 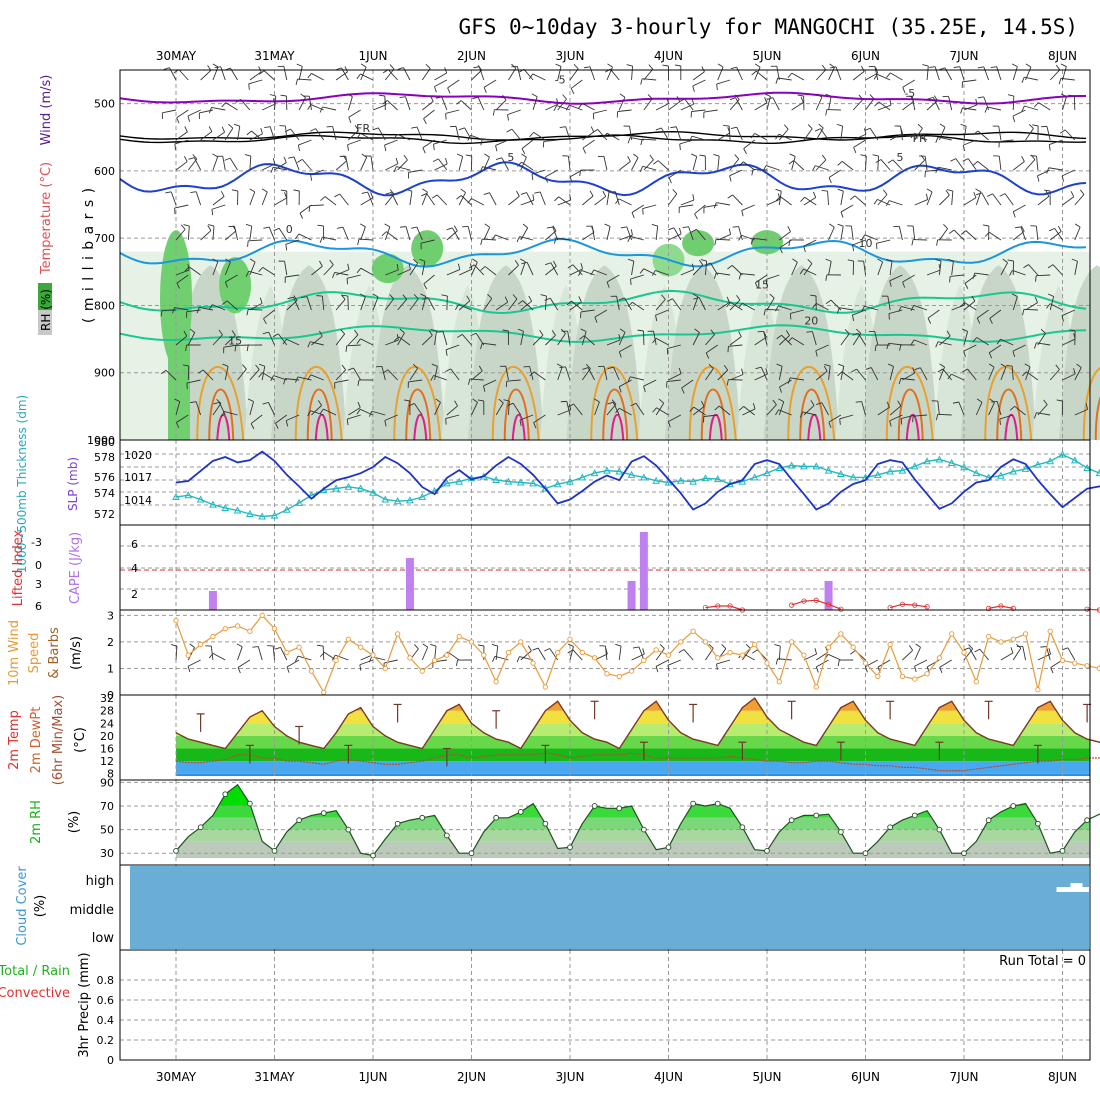 I want to click on date-label-top: 4JUN, so click(x=668, y=56).